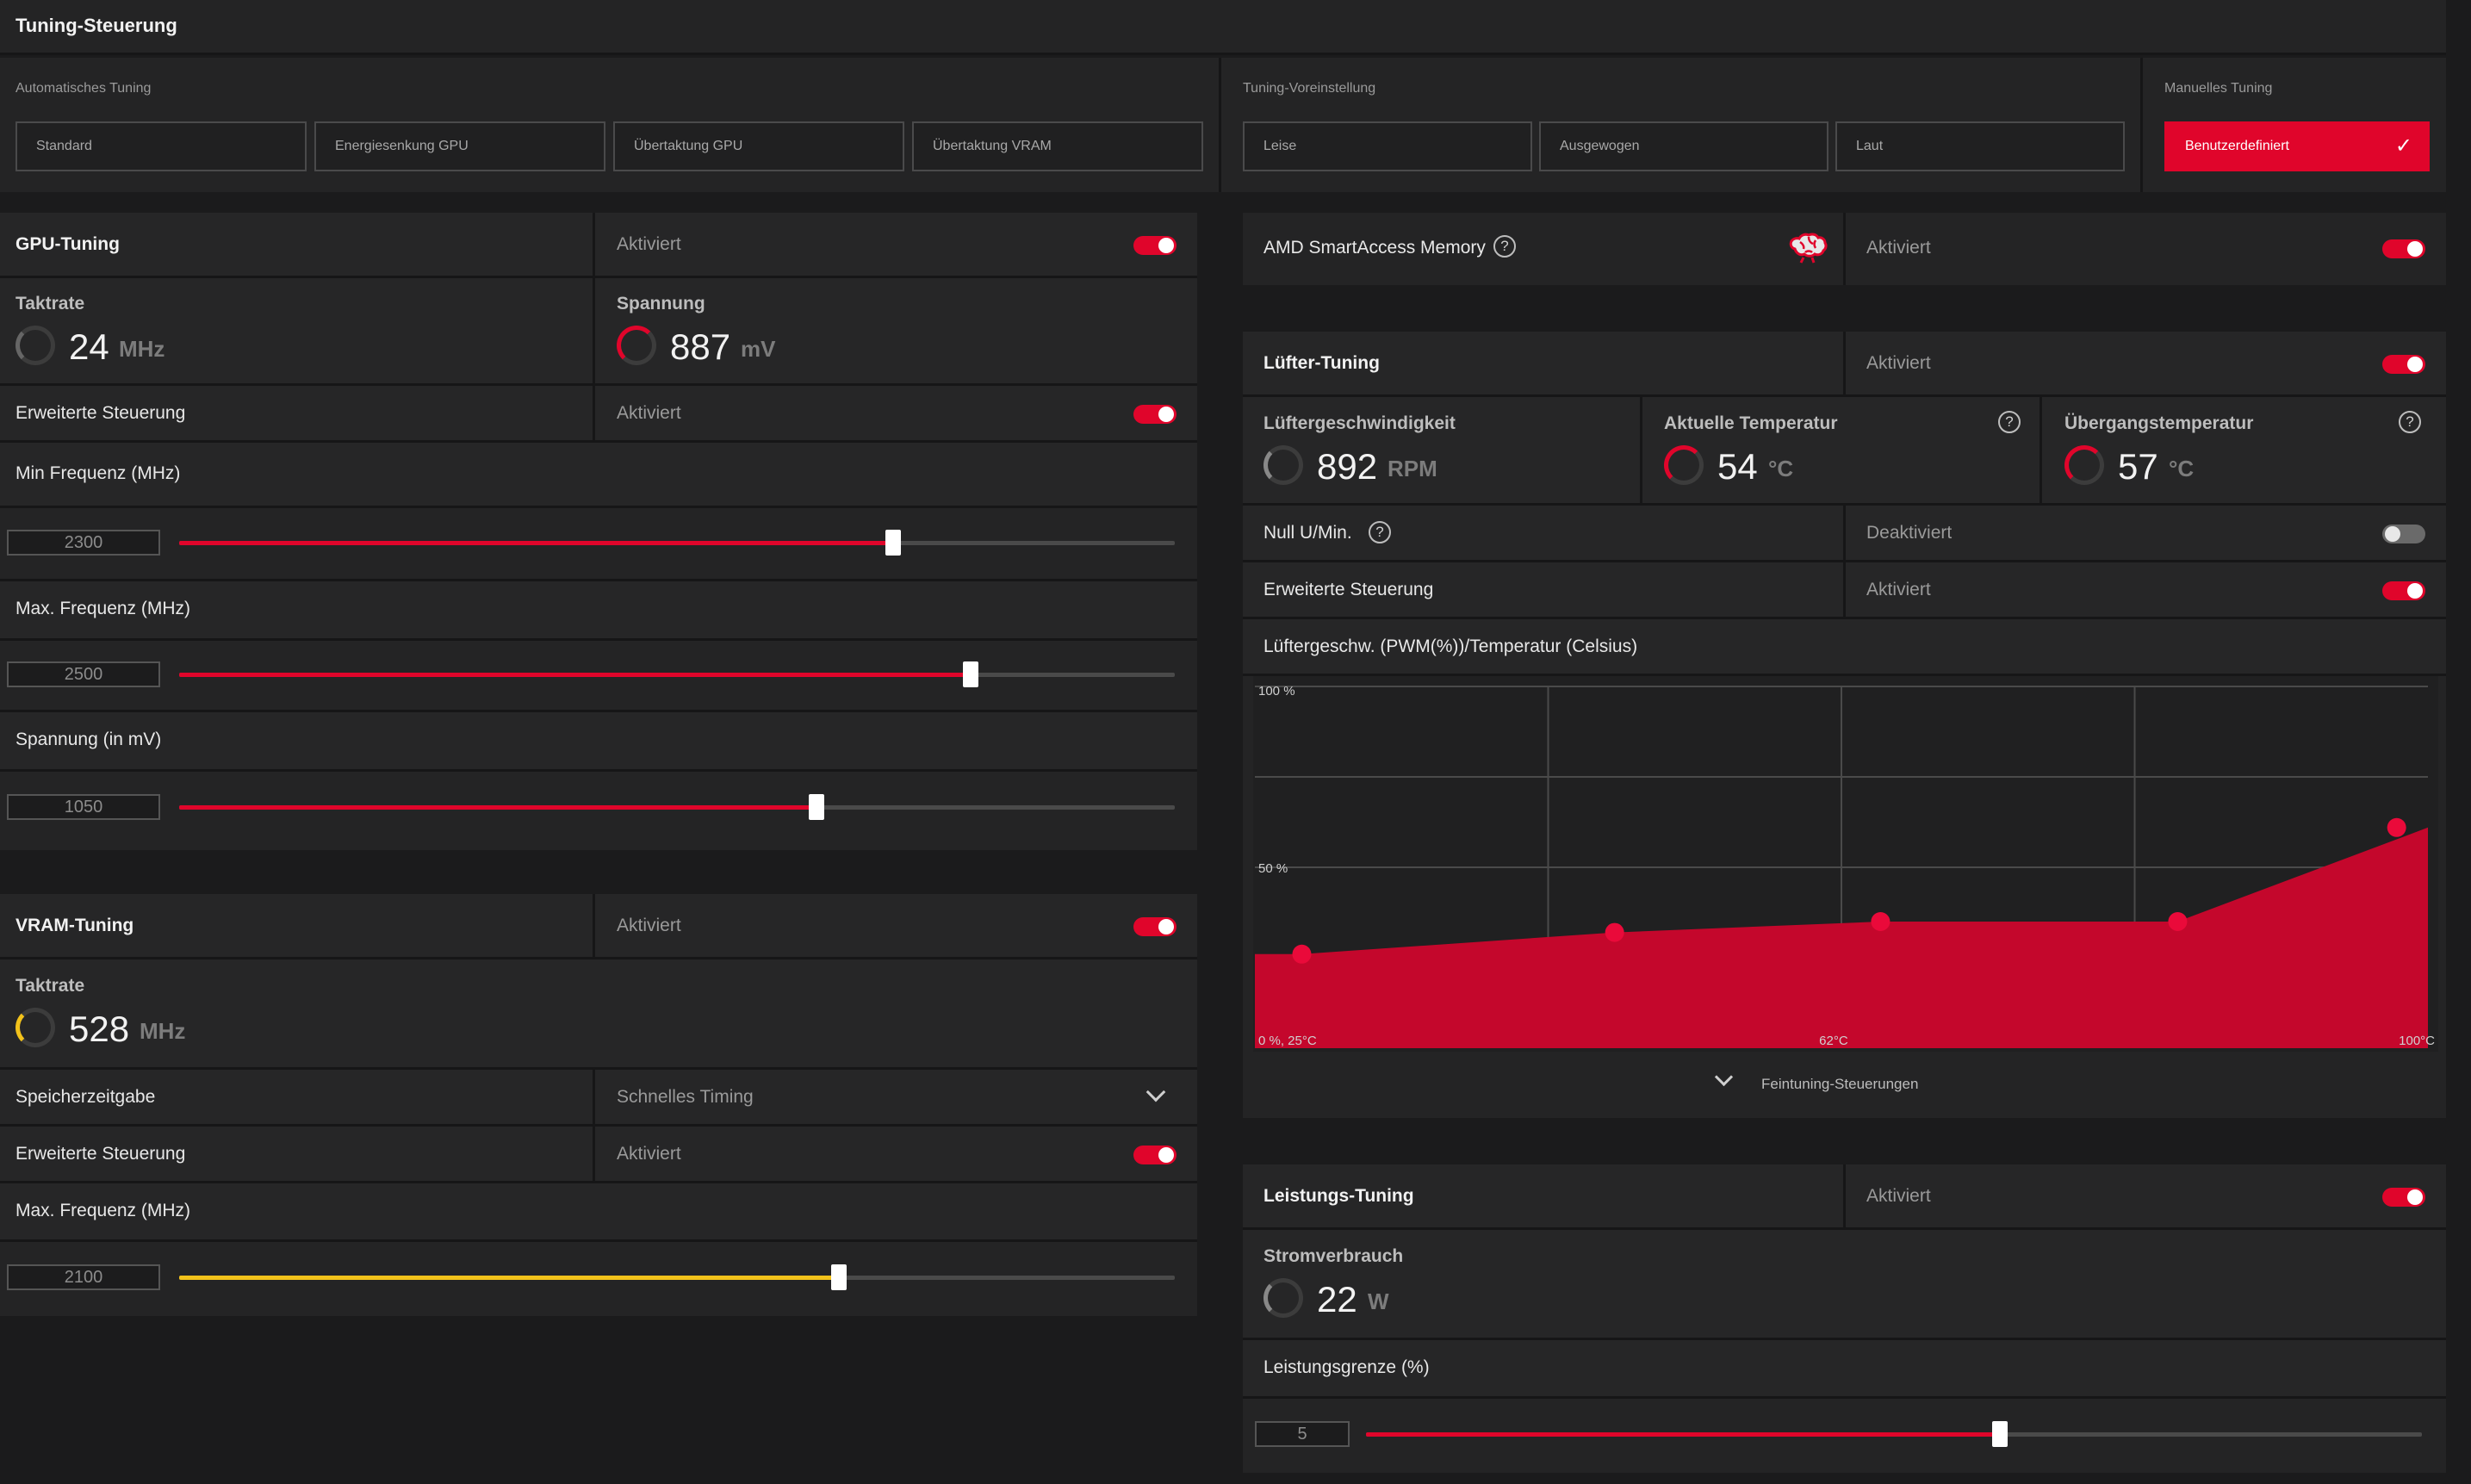  Describe the element at coordinates (1155, 414) in the screenshot. I see `gpu-advanced-toggle` at that location.